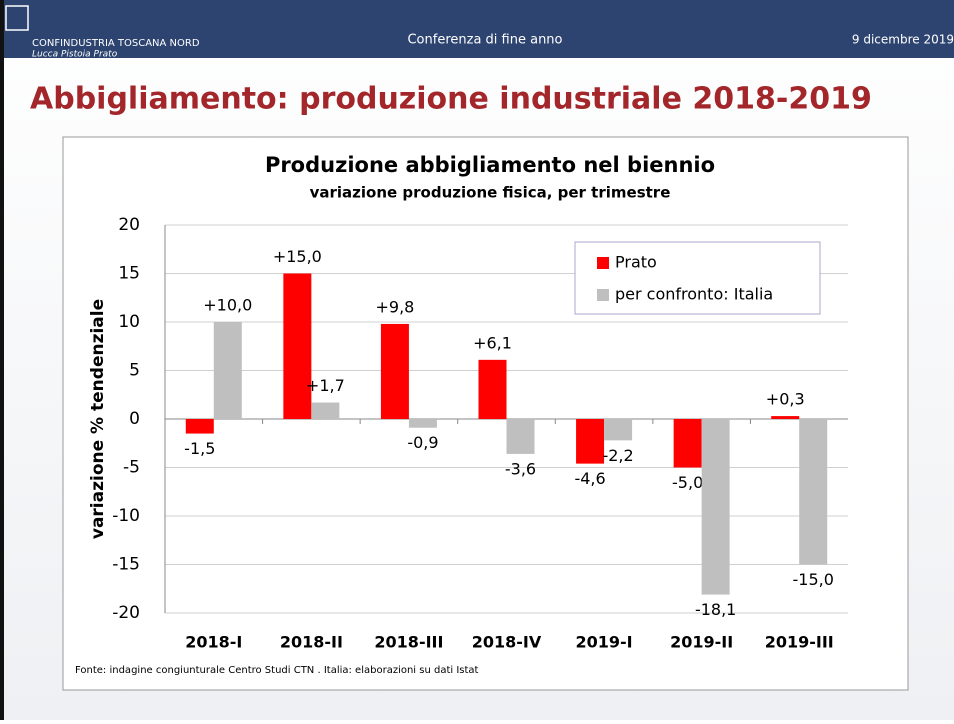  Describe the element at coordinates (813, 579) in the screenshot. I see `value-label: -15,0` at that location.